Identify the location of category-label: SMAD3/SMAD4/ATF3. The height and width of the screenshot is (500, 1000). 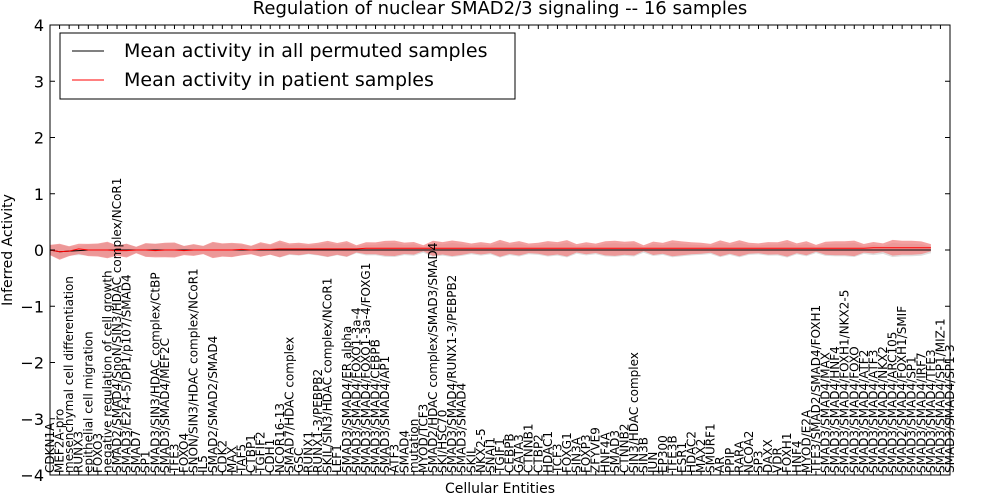
(873, 411).